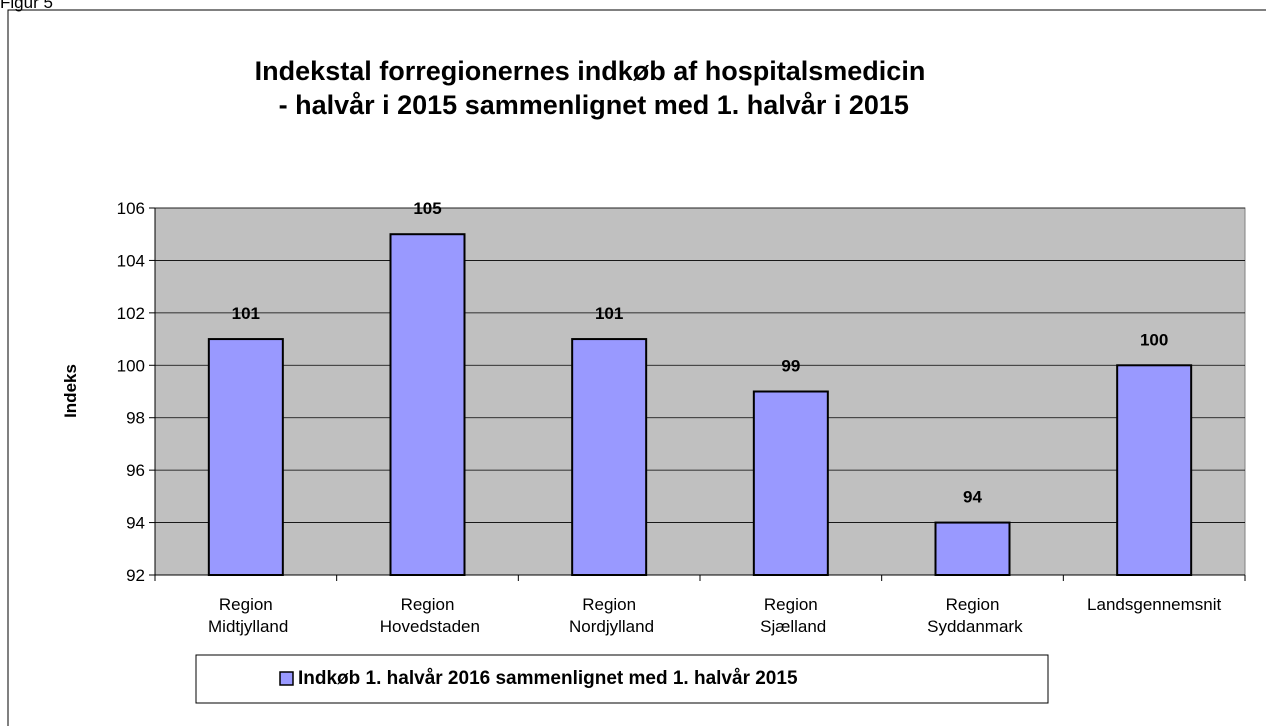 The image size is (1266, 726). I want to click on x-tick-label: Region Nordjylland, so click(609, 615).